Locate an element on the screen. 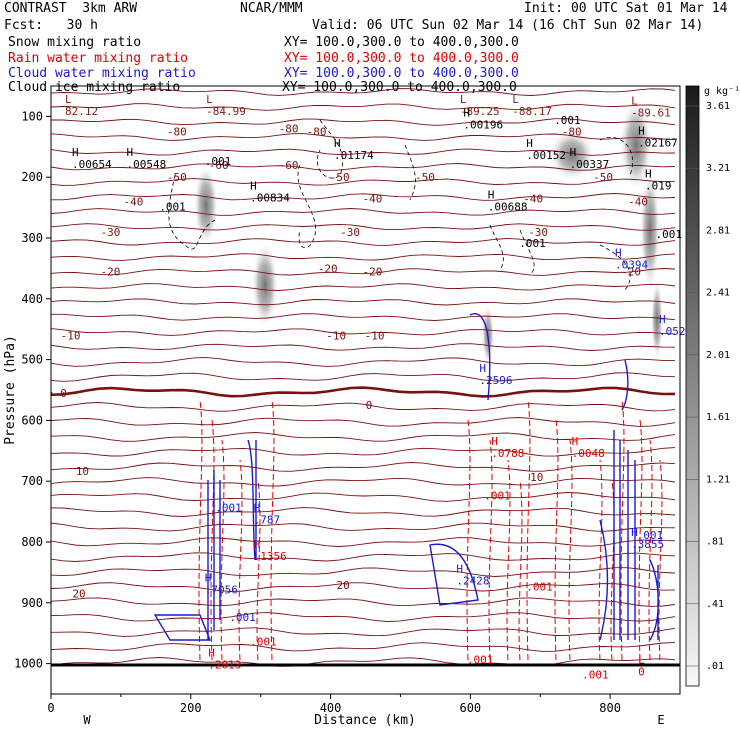  field-rain-xy: XY= 100.0,300.0 to 400.0,300.0 is located at coordinates (401, 58).